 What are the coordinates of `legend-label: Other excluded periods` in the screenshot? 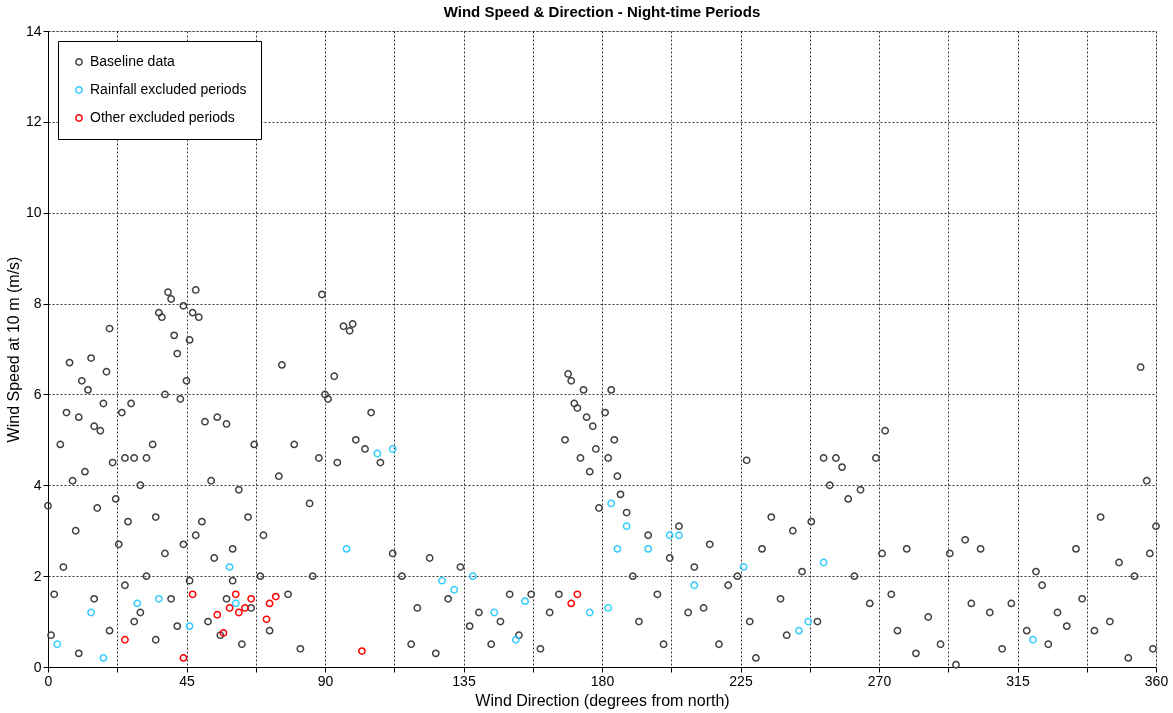 It's located at (162, 117).